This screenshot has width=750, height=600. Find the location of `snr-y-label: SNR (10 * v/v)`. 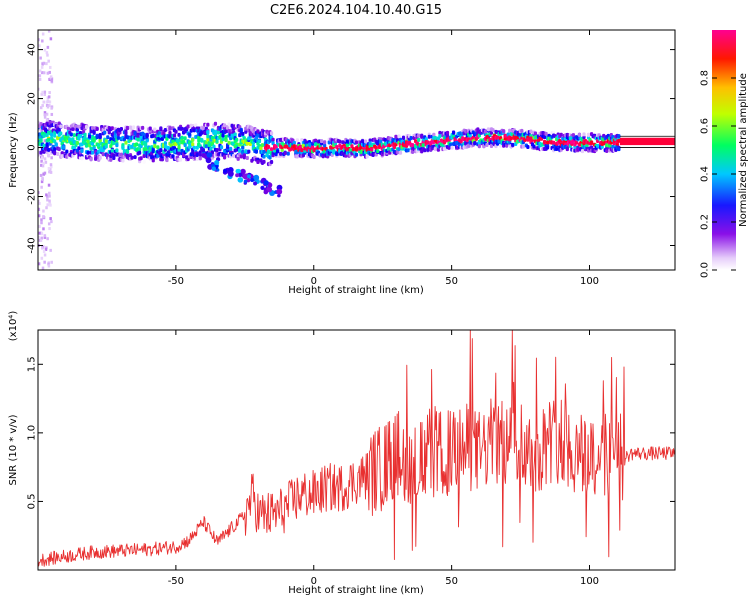

snr-y-label: SNR (10 * v/v) is located at coordinates (13, 449).